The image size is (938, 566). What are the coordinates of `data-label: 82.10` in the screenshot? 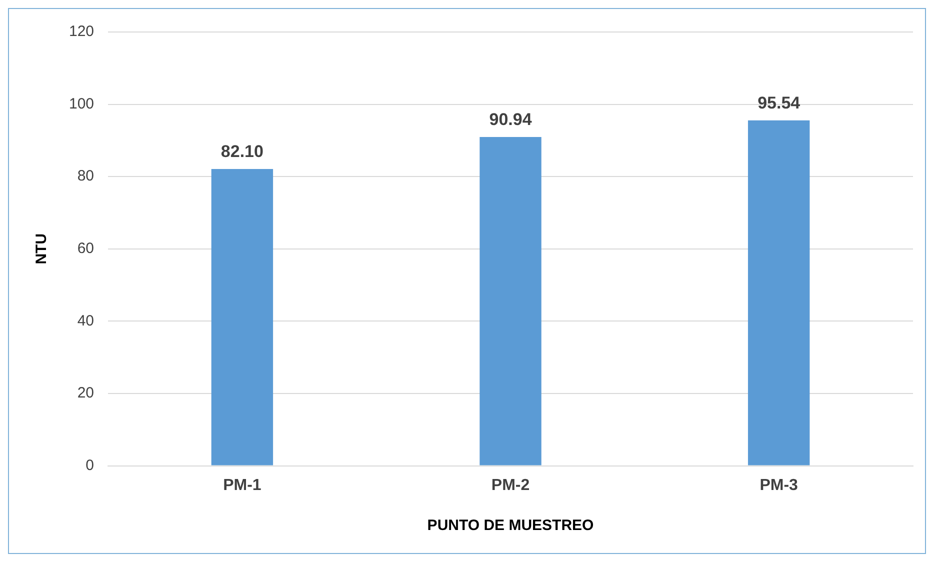 It's located at (242, 152).